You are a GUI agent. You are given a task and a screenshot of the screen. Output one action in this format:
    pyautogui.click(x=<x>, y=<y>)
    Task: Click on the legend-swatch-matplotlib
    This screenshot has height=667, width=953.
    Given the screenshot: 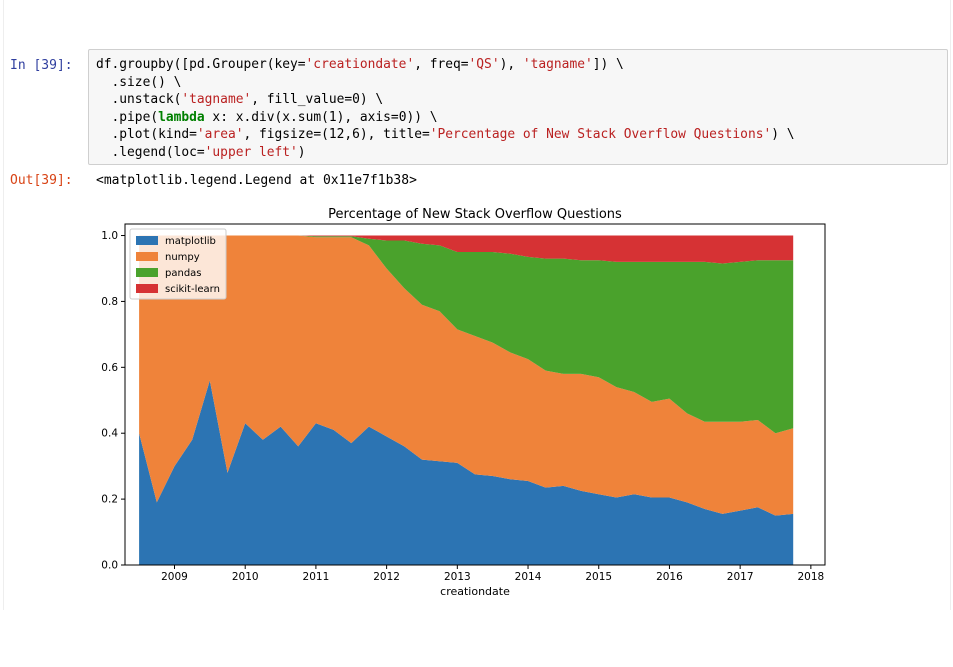 What is the action you would take?
    pyautogui.click(x=147, y=240)
    